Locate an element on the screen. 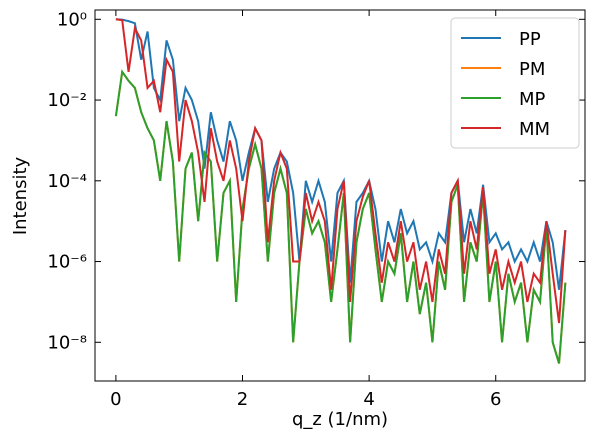 Image resolution: width=598 pixels, height=441 pixels. x-tick-label: 2 is located at coordinates (242, 399).